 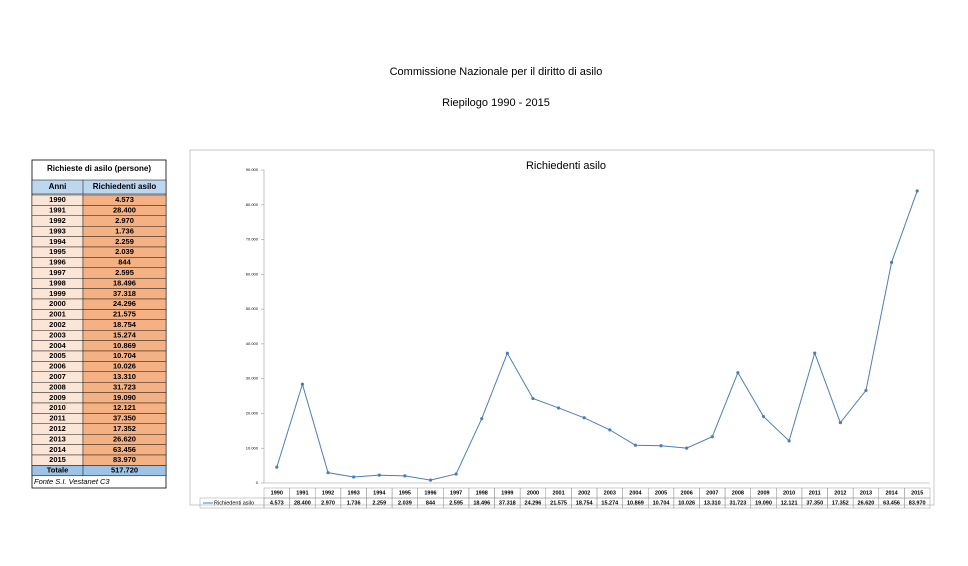 I want to click on data-label: 2.970, so click(x=328, y=503).